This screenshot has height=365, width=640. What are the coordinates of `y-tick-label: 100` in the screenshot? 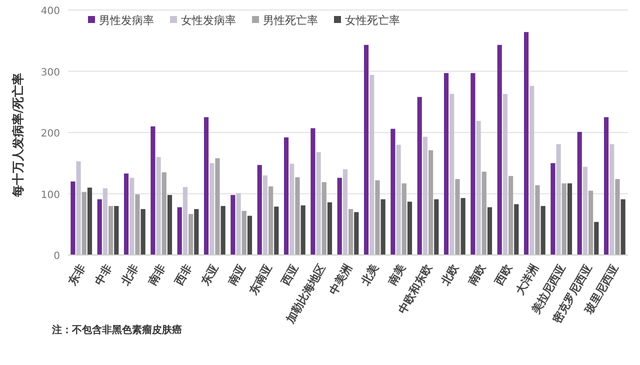 It's located at (50, 195).